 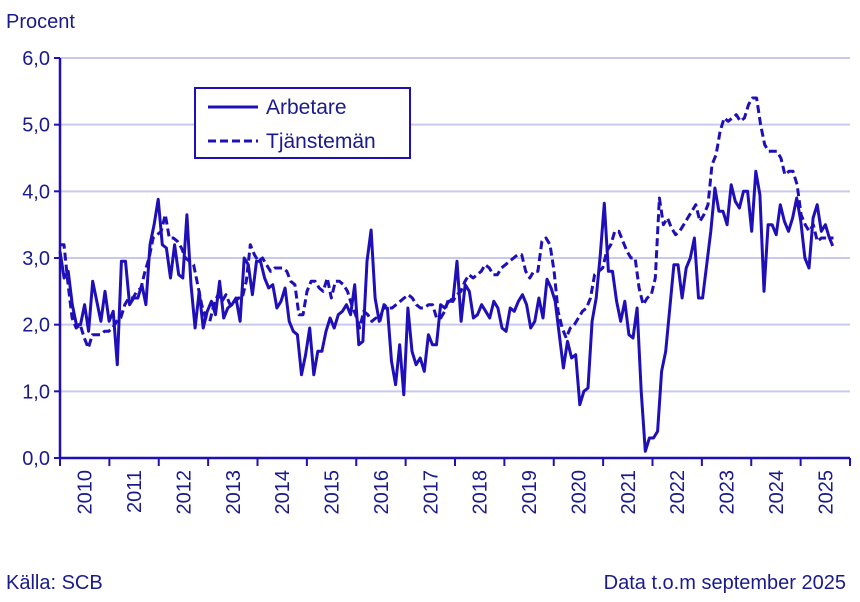 What do you see at coordinates (481, 492) in the screenshot?
I see `x-tick-label: 2018` at bounding box center [481, 492].